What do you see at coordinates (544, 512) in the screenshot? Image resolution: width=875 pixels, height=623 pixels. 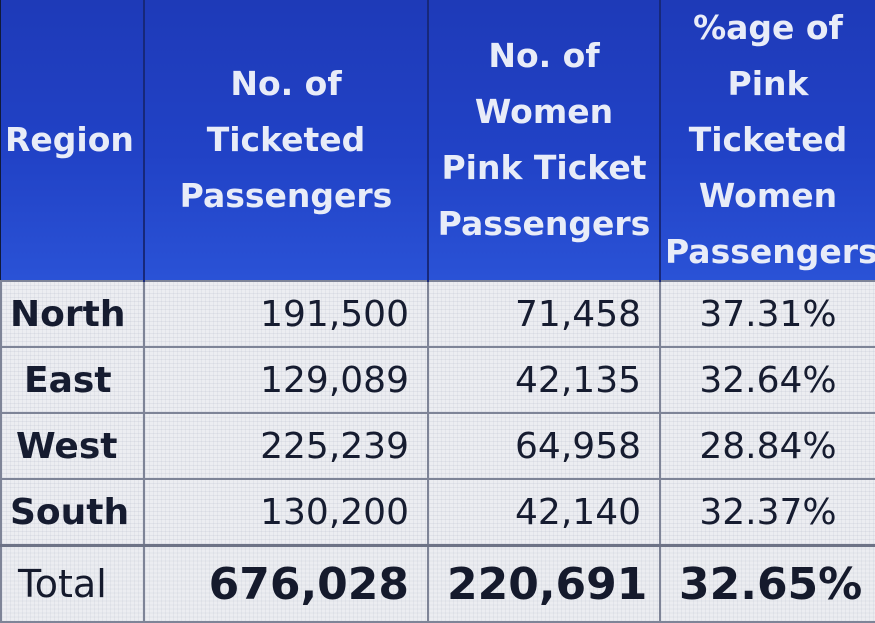 I see `cell-pink: 42,140` at bounding box center [544, 512].